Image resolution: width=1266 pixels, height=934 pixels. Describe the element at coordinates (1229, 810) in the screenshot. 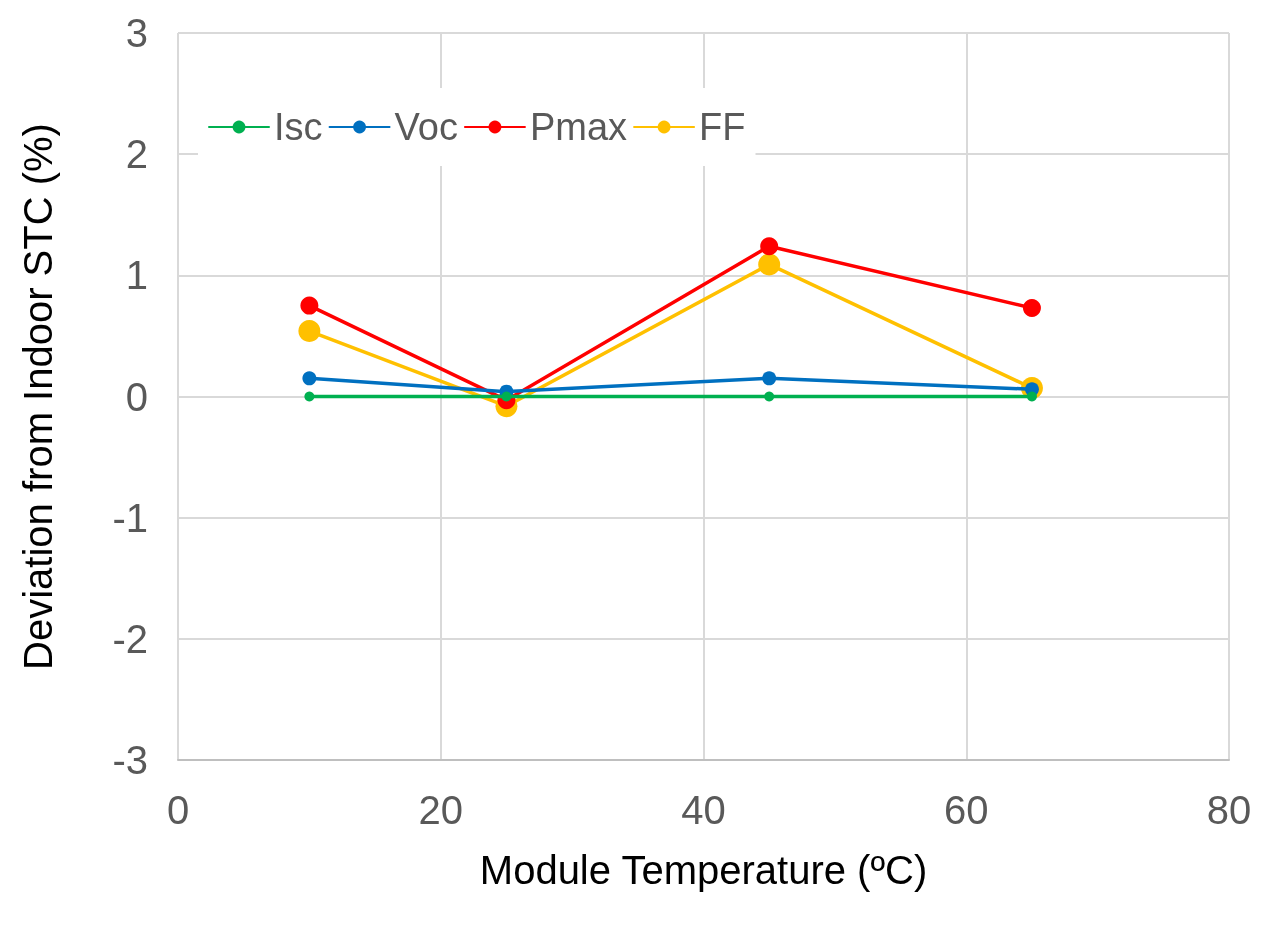

I see `x-tick-label: 80` at that location.